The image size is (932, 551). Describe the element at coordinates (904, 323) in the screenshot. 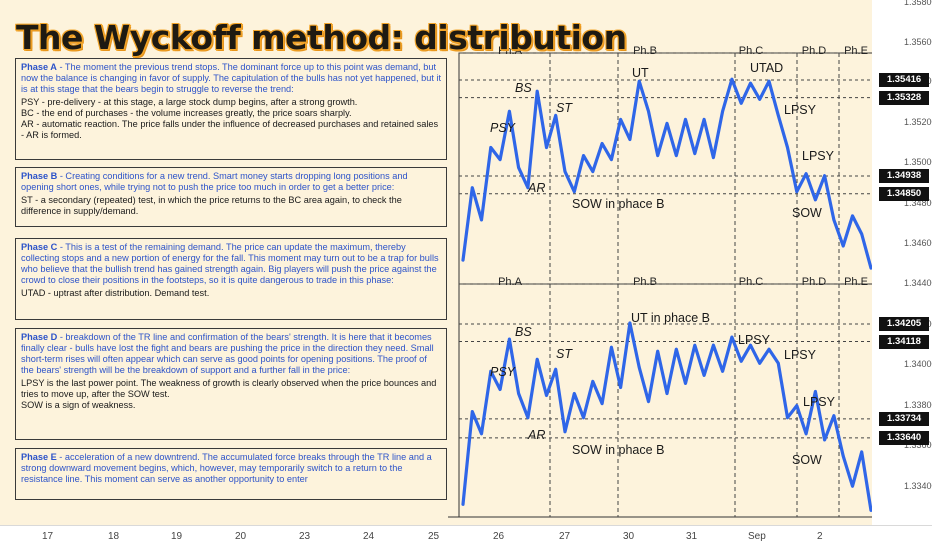

I see `price-badge: 1.34205` at that location.